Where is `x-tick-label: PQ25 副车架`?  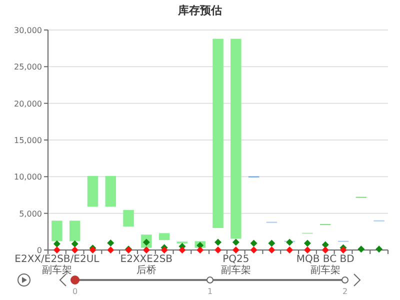
x-tick-label: PQ25 副车架 is located at coordinates (235, 265).